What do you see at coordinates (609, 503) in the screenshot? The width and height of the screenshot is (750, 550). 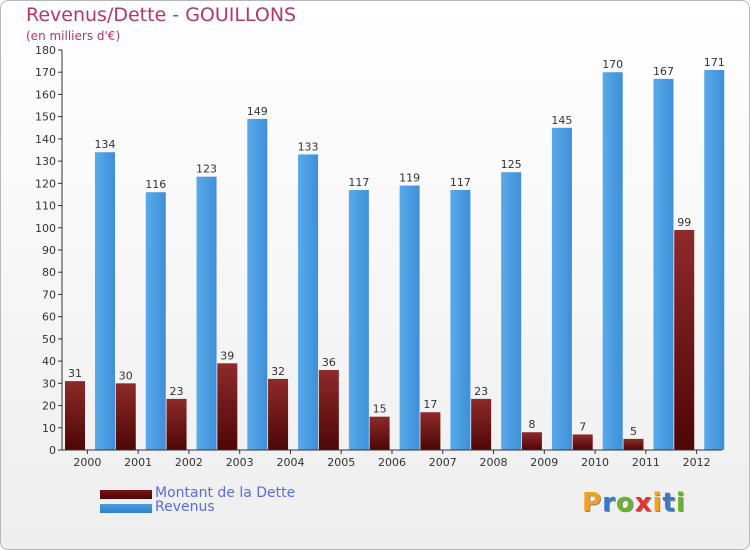 I see `logo-letter: r` at bounding box center [609, 503].